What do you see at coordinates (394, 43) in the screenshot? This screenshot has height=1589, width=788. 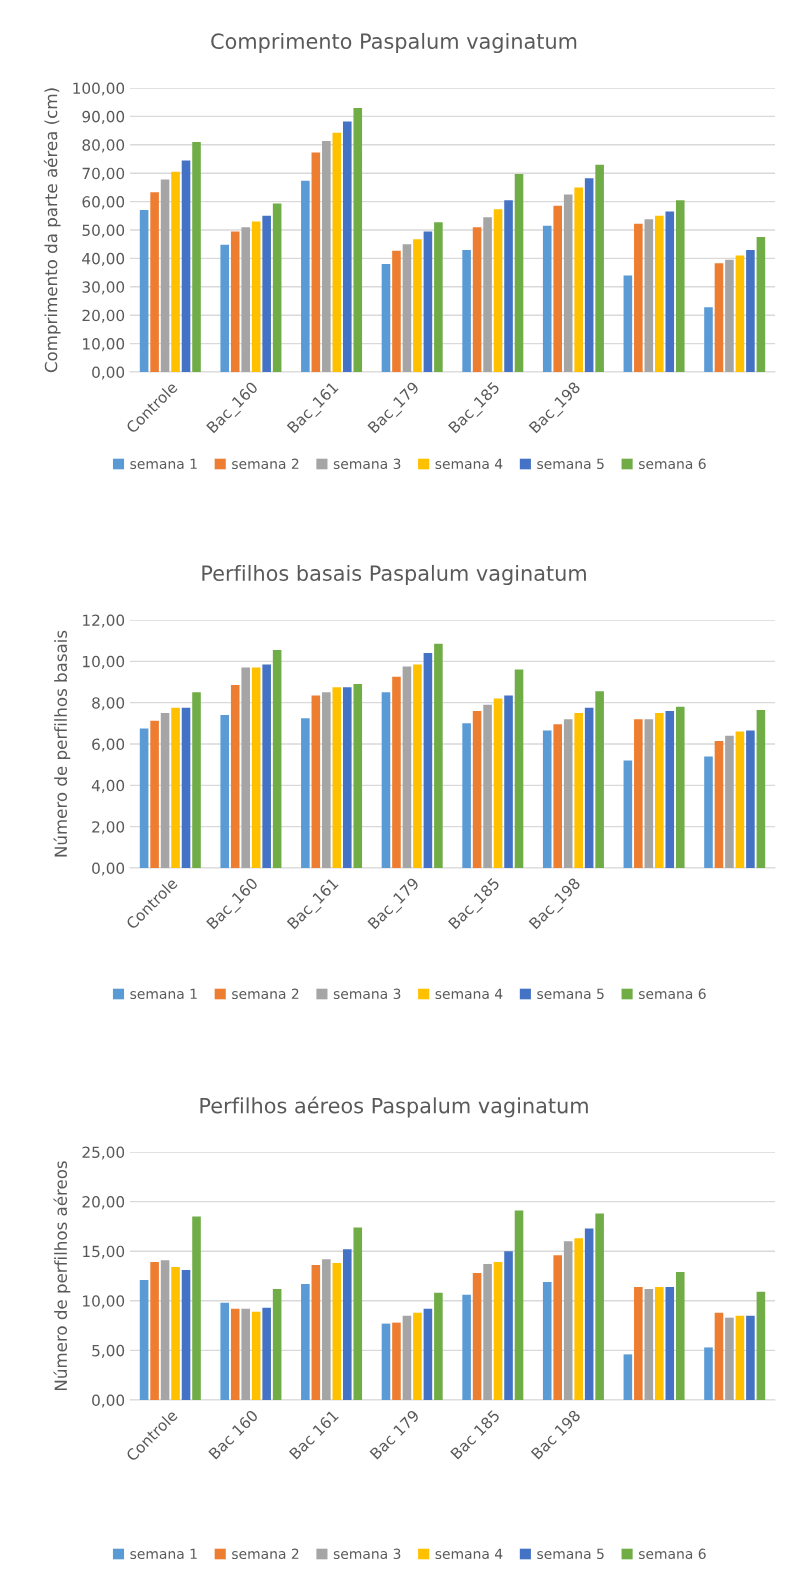 I see `chart-title: Comprimento Paspalum vaginatum` at bounding box center [394, 43].